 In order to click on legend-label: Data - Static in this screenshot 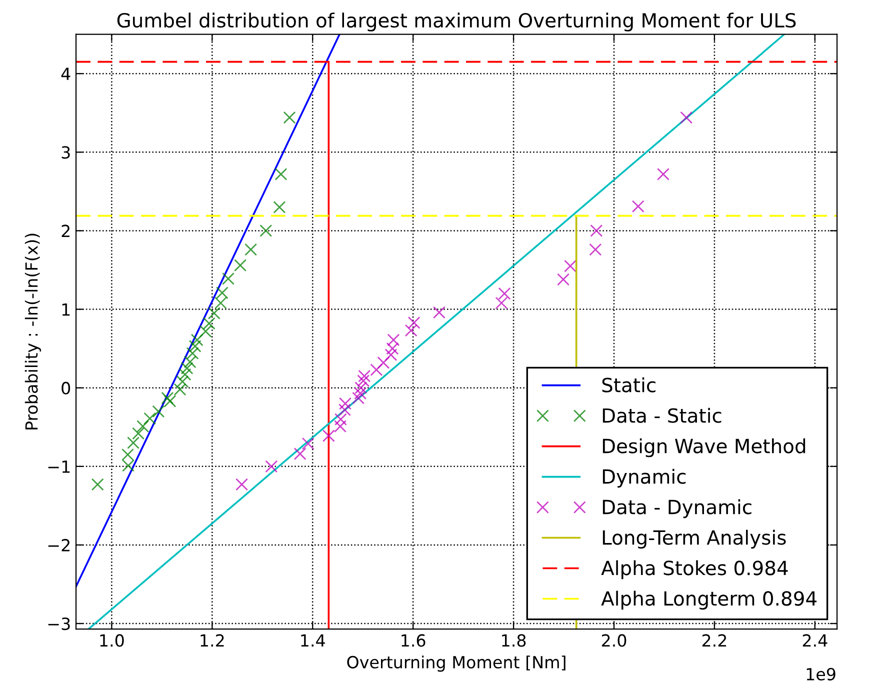, I will do `click(662, 415)`.